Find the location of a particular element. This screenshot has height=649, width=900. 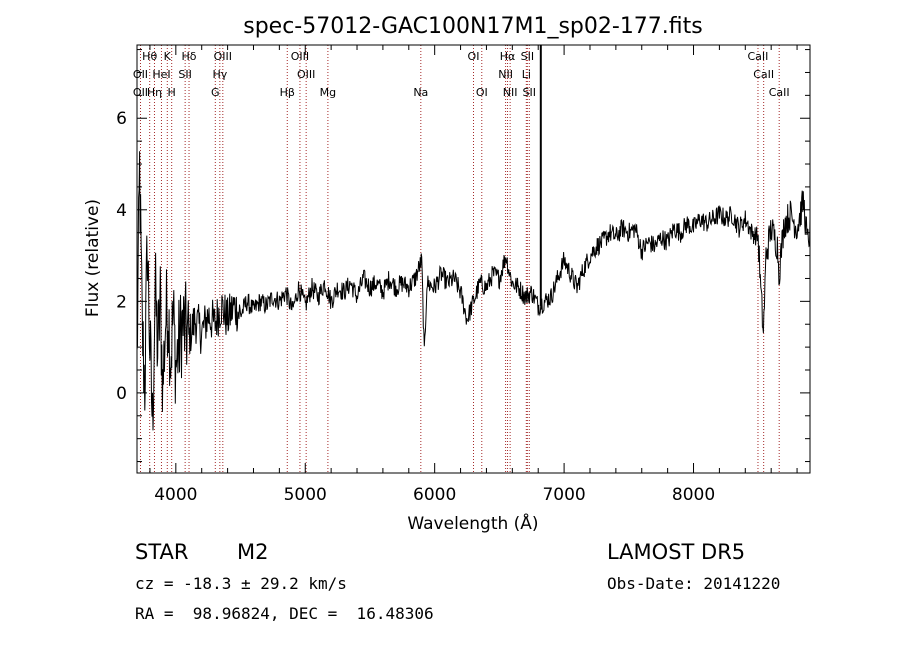

observation-date: Obs-Date: 20141220 is located at coordinates (694, 583).